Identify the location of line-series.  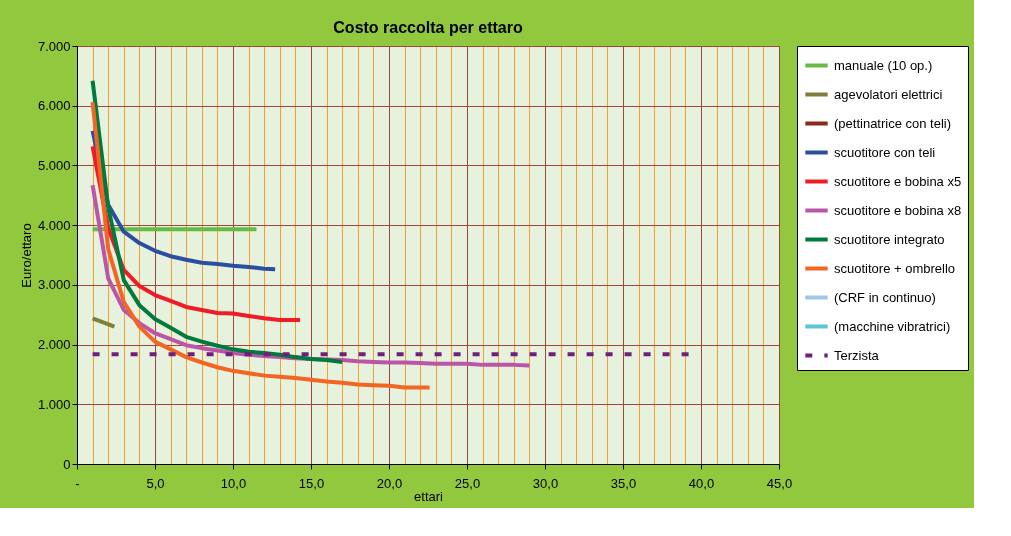
(217, 221).